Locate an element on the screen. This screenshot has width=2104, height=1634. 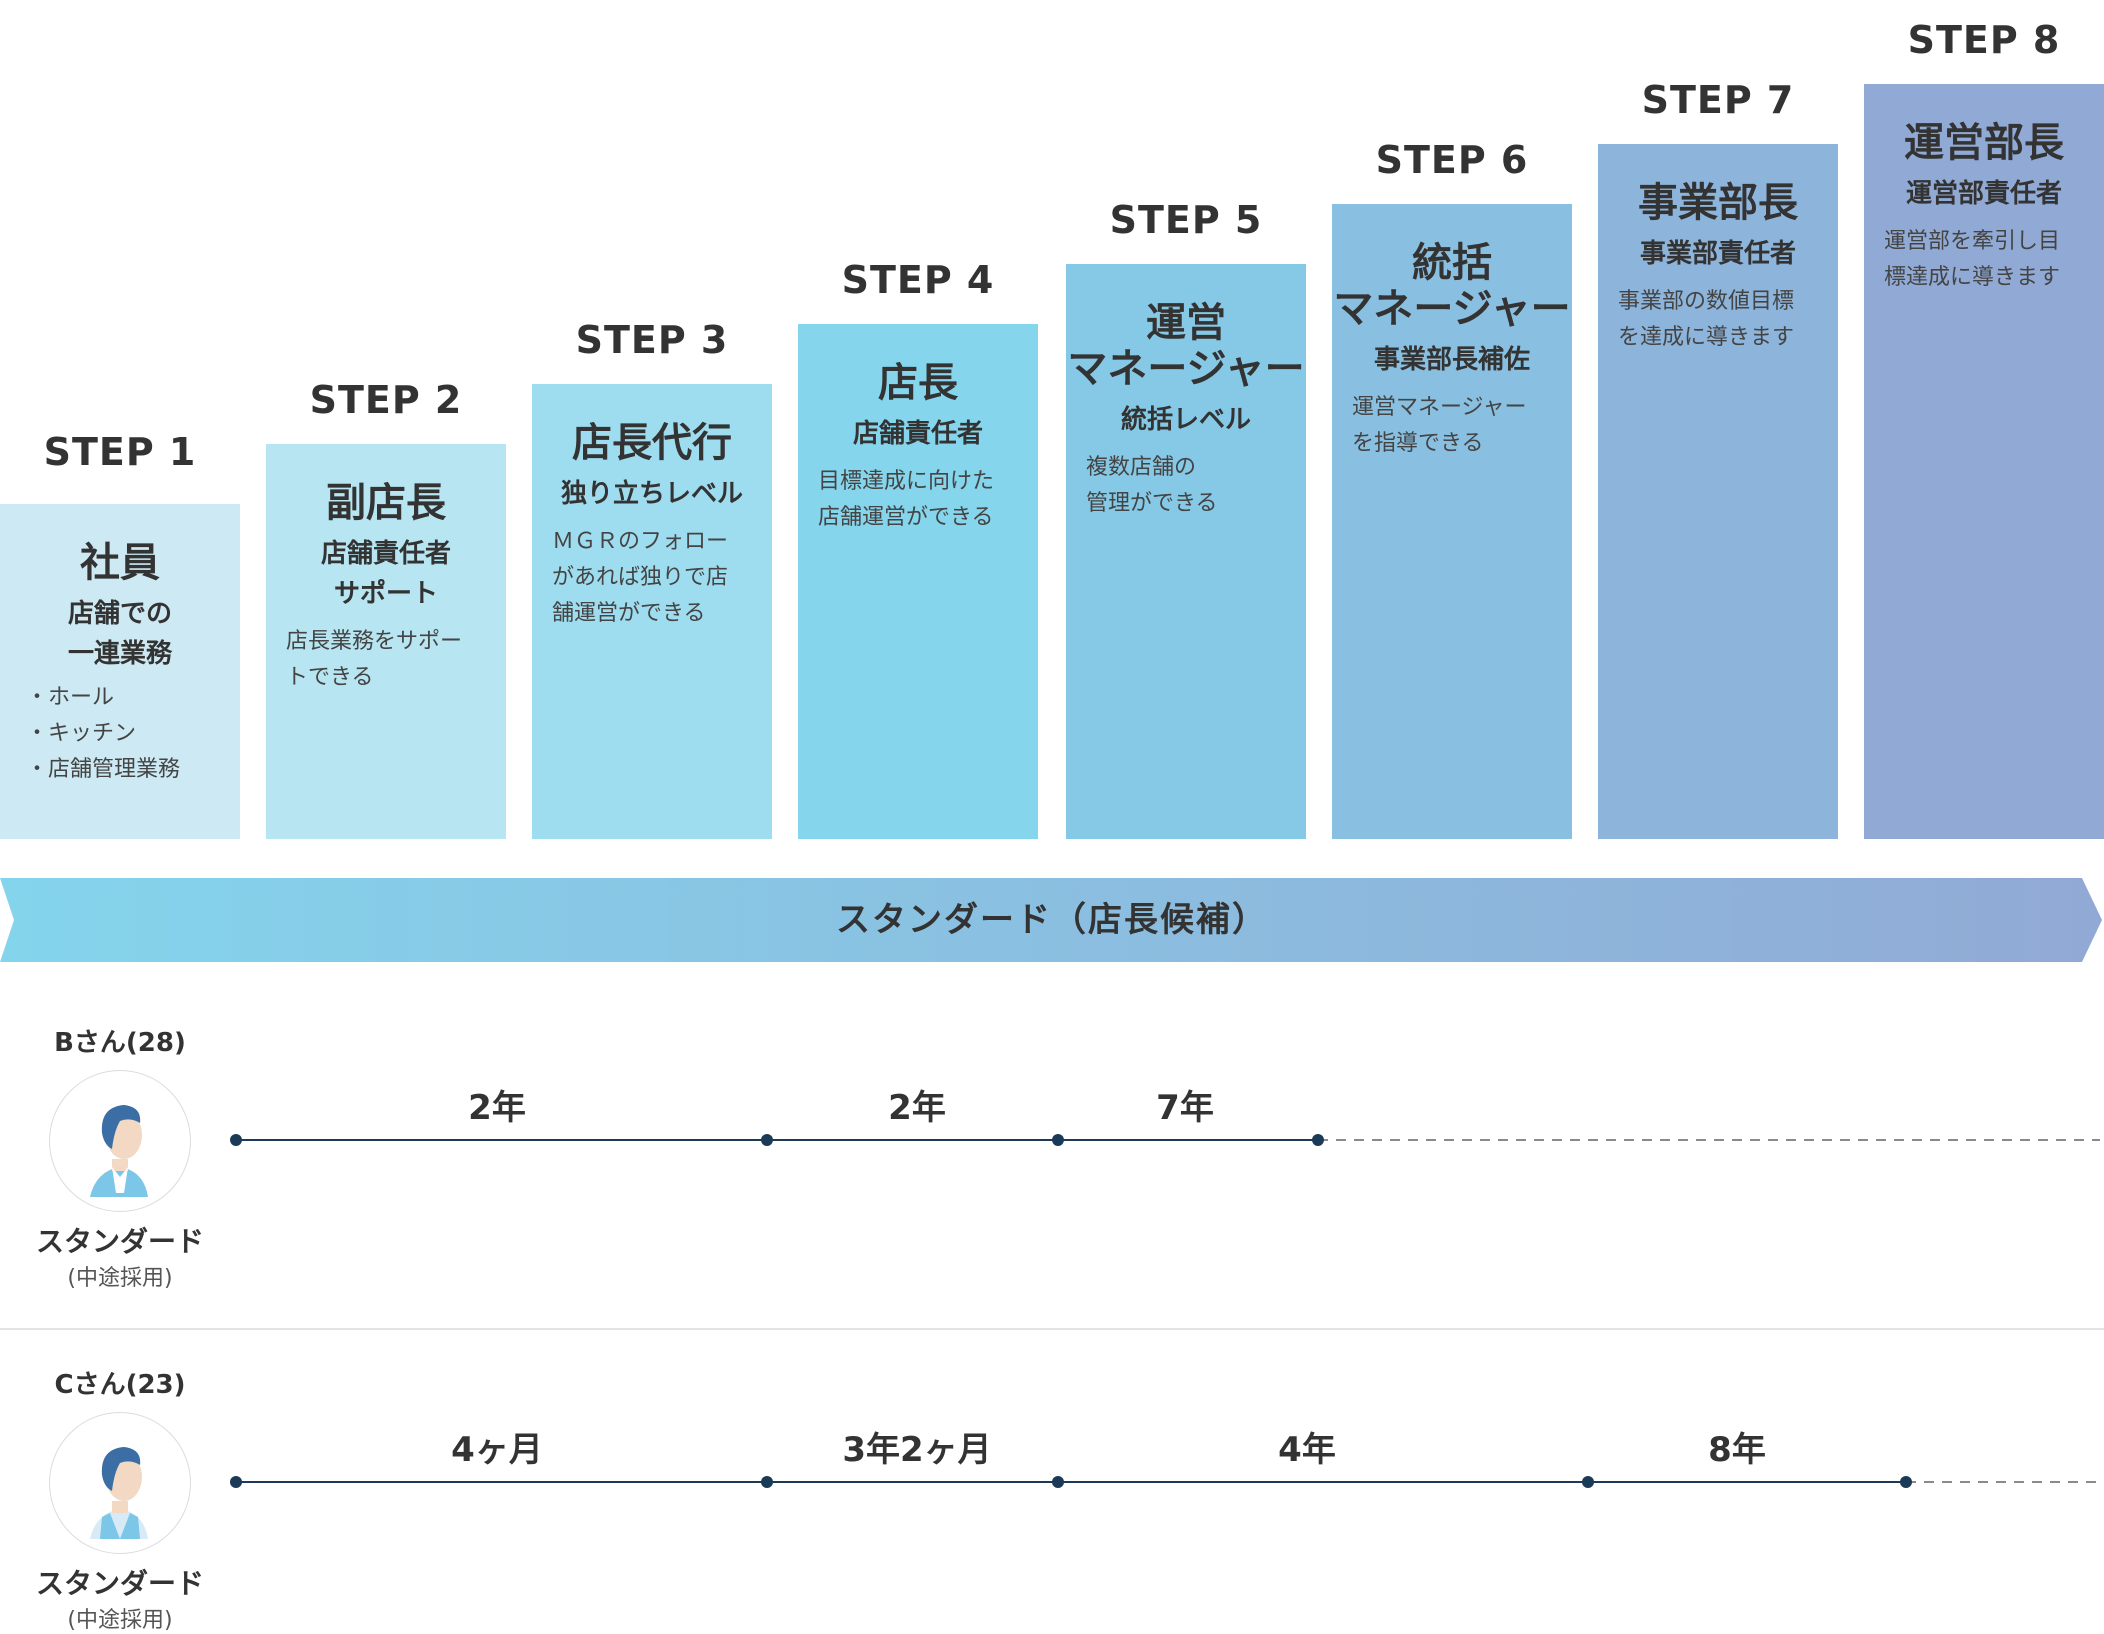
step-6-subtitle-line: 事業部長補佐 is located at coordinates (1451, 360).